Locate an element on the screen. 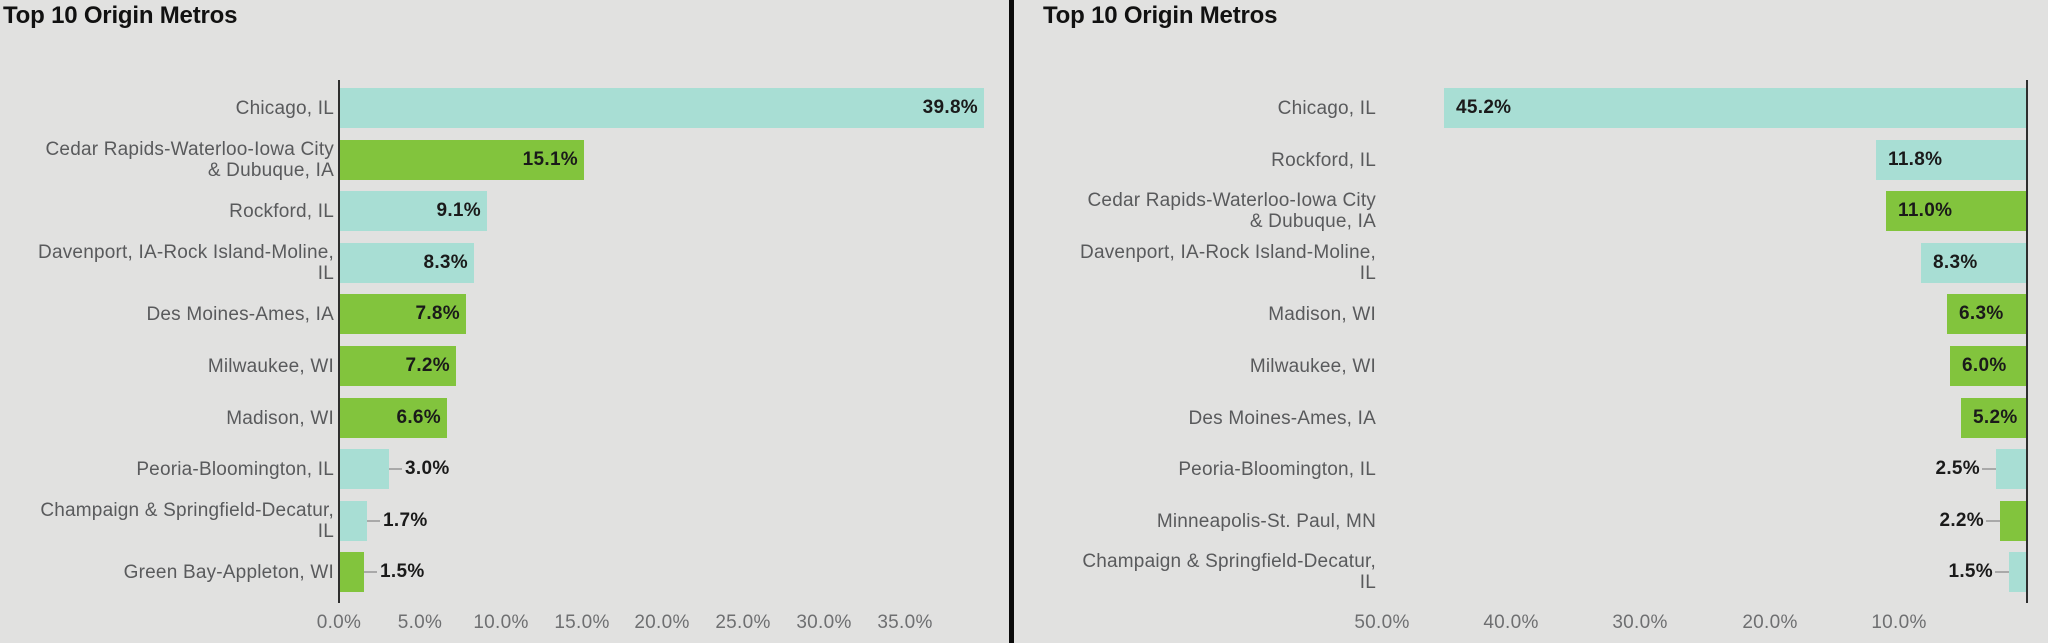  axis-tick-label: 0.0% is located at coordinates (339, 622).